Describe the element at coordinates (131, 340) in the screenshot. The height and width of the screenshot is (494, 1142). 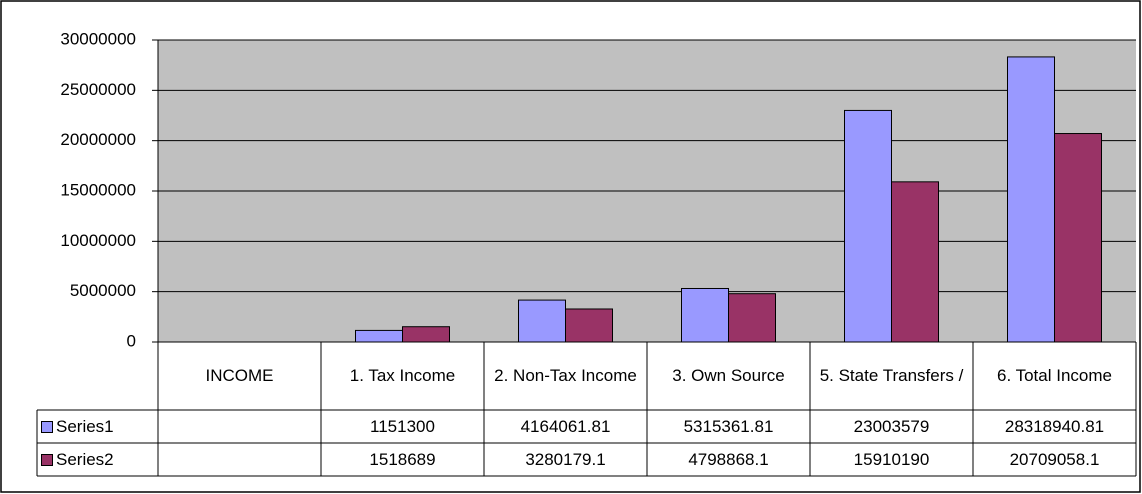
I see `y-tick-label: 0` at that location.